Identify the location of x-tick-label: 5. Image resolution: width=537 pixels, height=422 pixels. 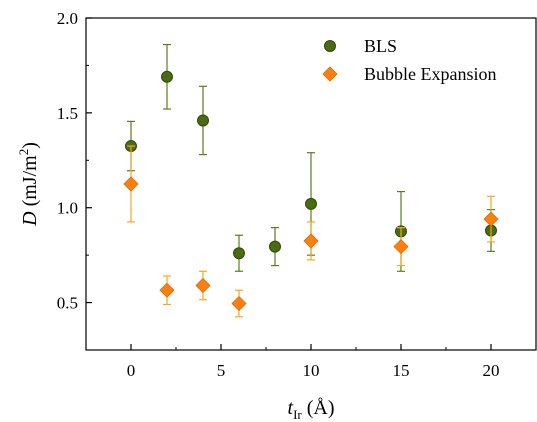
(221, 370).